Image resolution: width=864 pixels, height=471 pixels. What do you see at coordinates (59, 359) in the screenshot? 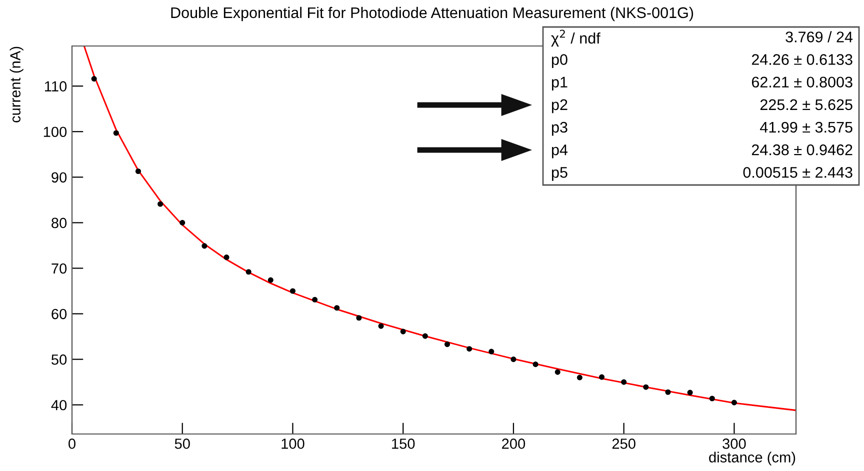
I see `y-tick-label: 50` at bounding box center [59, 359].